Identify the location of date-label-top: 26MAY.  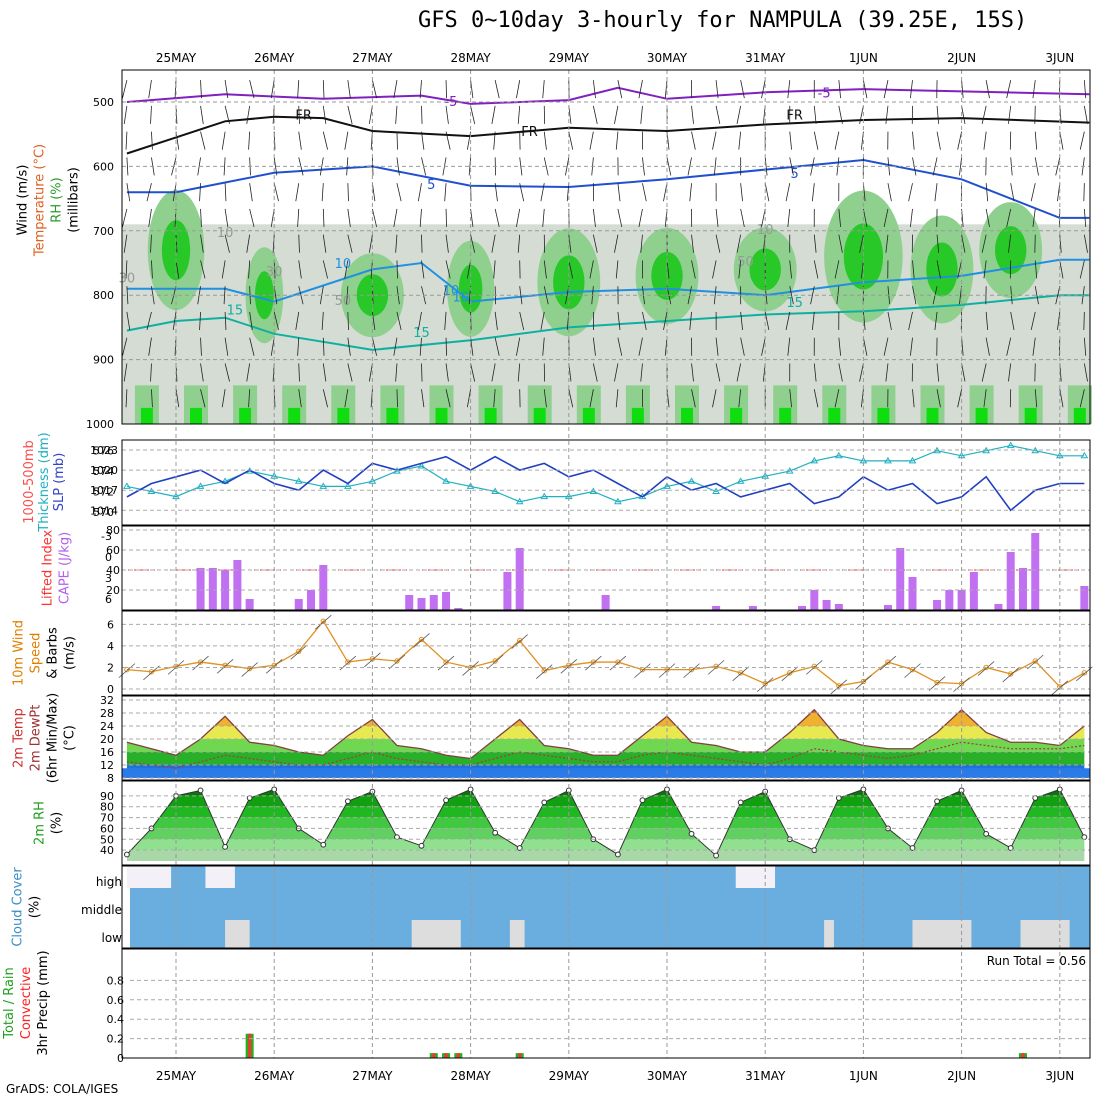
(274, 58).